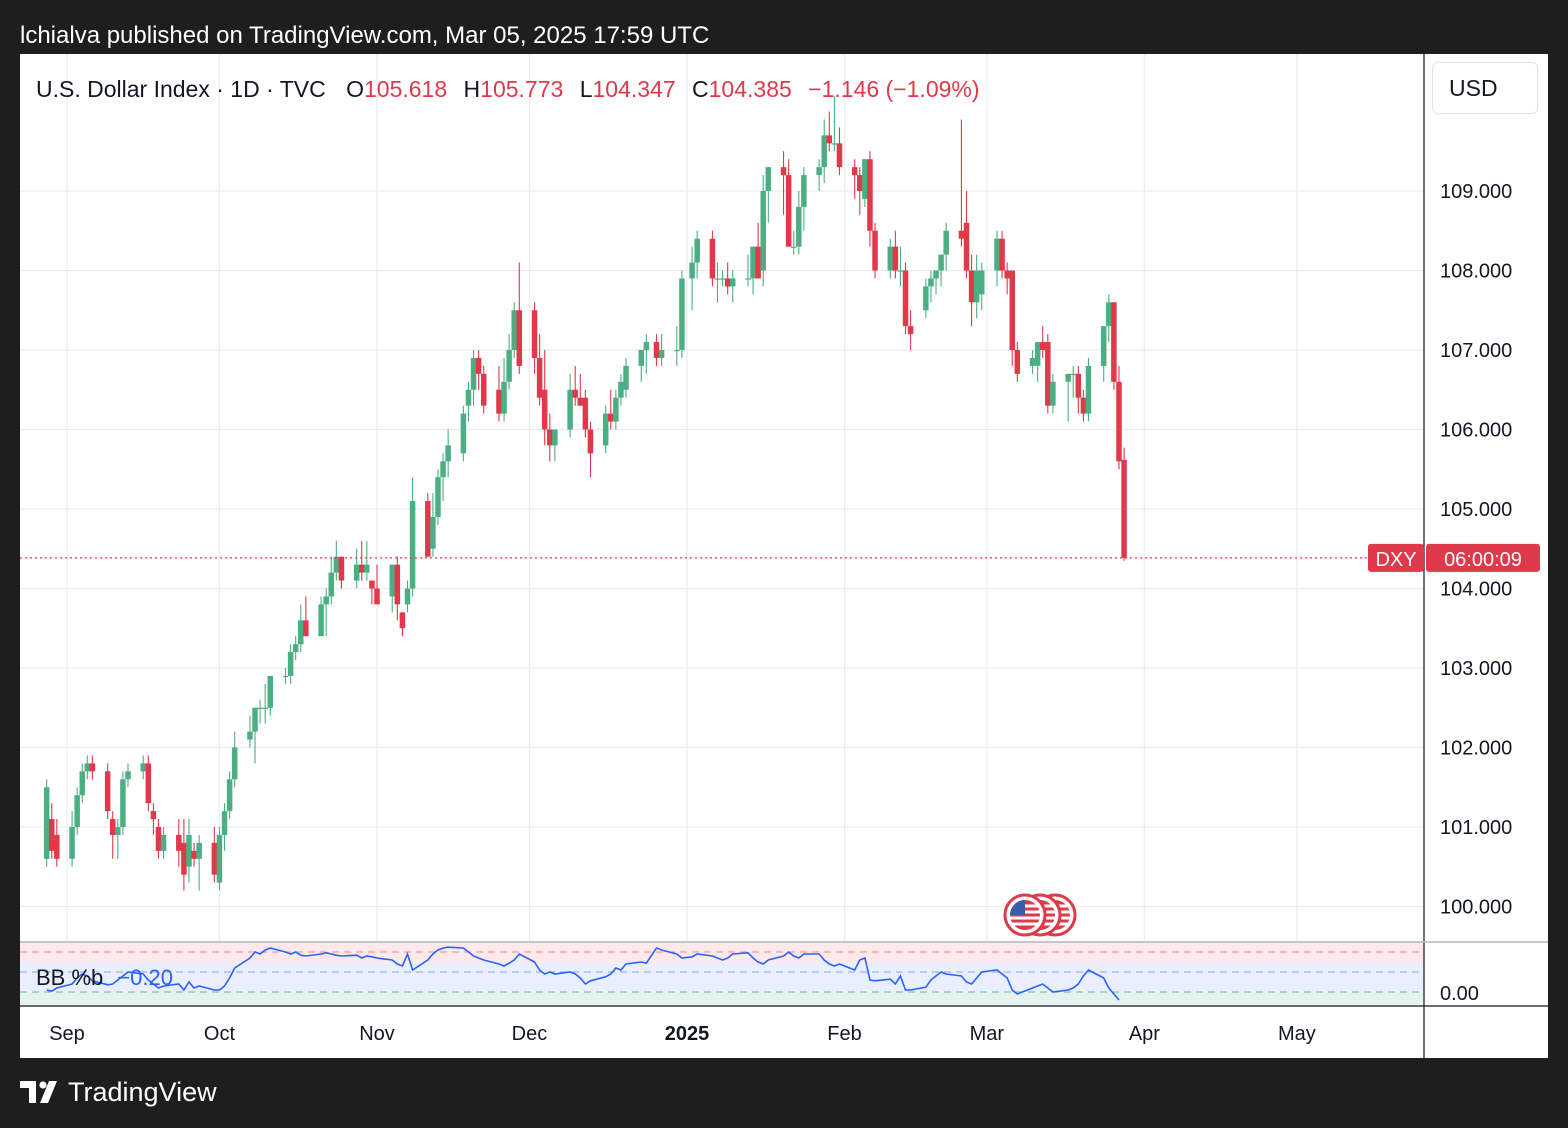 The height and width of the screenshot is (1128, 1568). Describe the element at coordinates (104, 978) in the screenshot. I see `indicator-legend: BB %b −0.20` at that location.